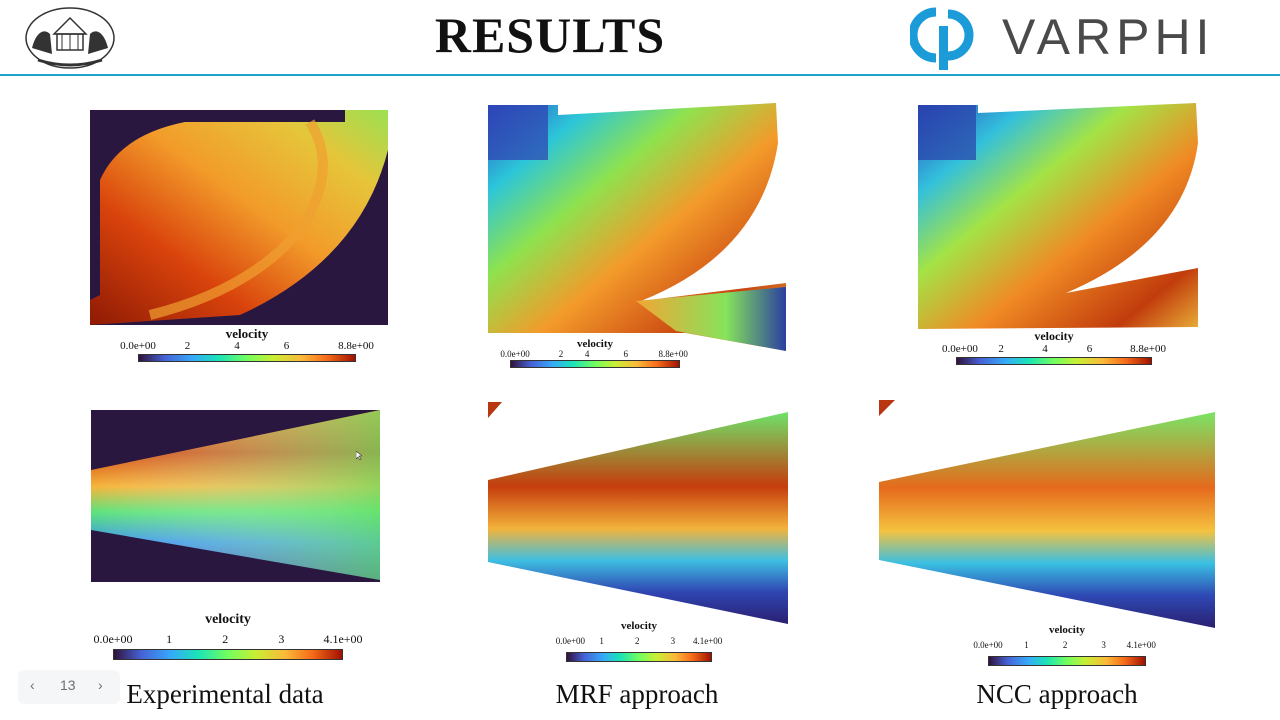 The image size is (1280, 720). What do you see at coordinates (359, 455) in the screenshot?
I see `mouse-cursor-icon` at bounding box center [359, 455].